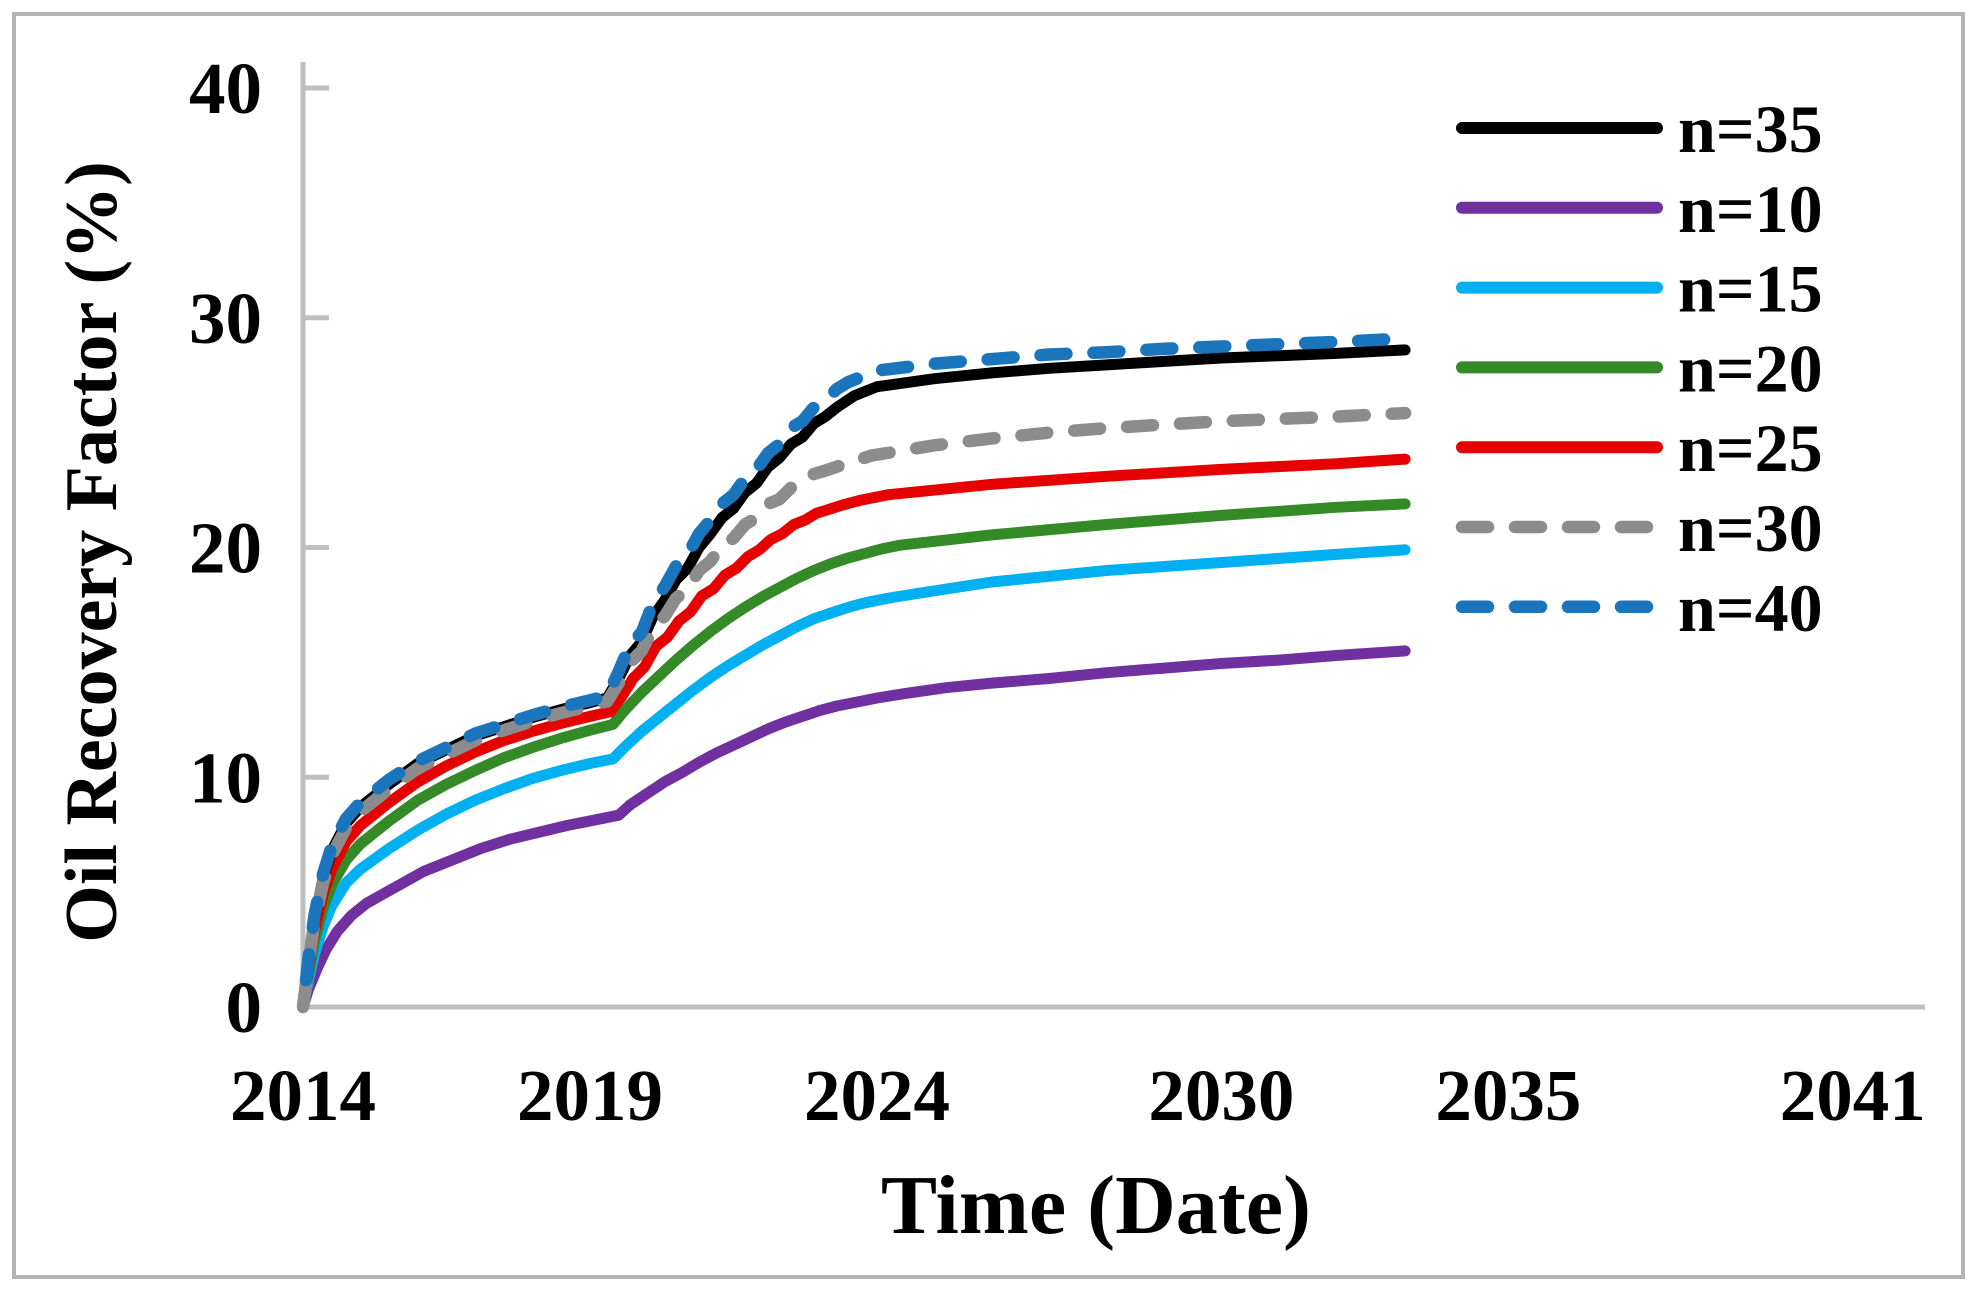 This screenshot has width=1977, height=1291. Describe the element at coordinates (303, 1095) in the screenshot. I see `x-tick-label: 2014` at that location.